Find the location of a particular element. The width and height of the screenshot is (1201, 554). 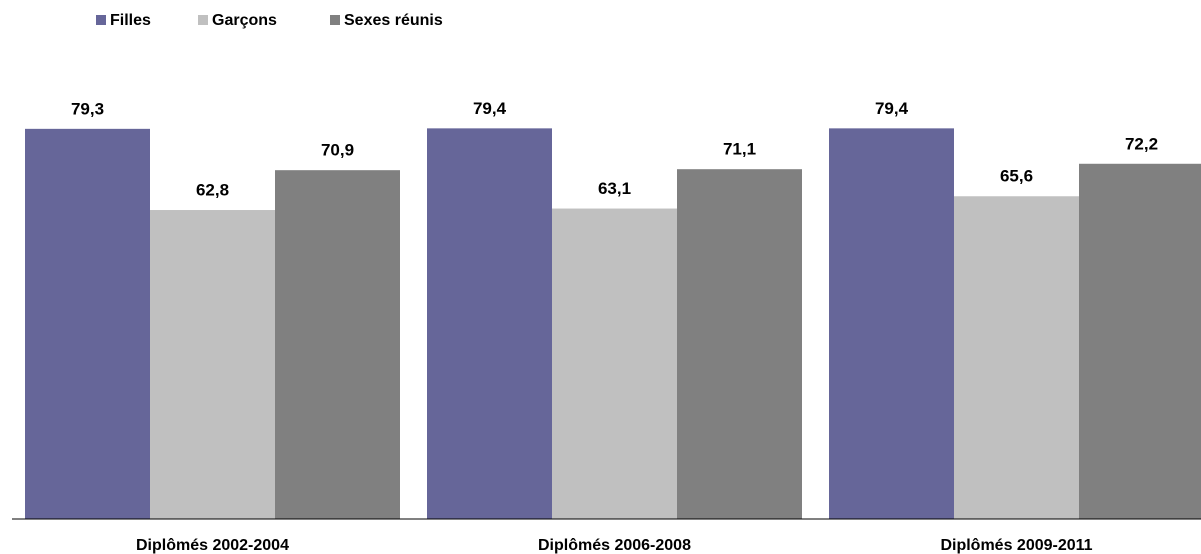

legend-label: Sexes réunis is located at coordinates (393, 20).